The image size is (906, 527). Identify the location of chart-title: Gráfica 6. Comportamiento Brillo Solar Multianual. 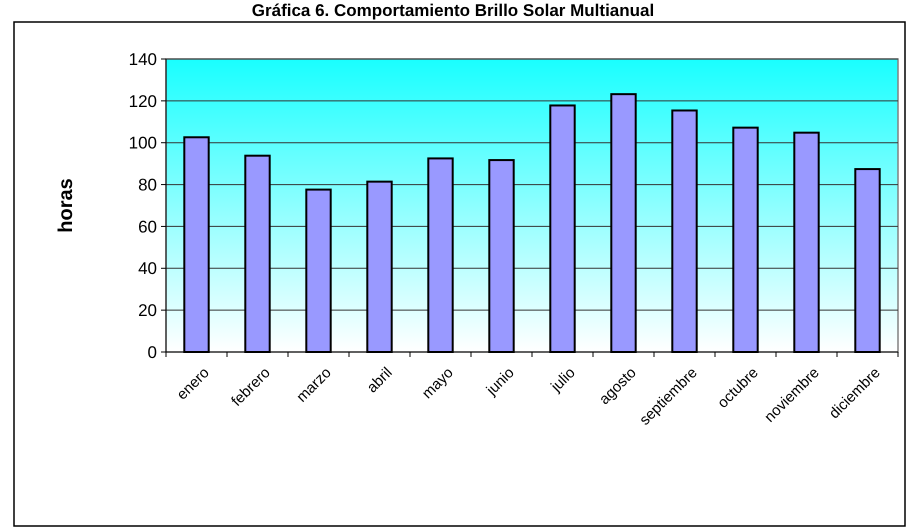
(453, 10).